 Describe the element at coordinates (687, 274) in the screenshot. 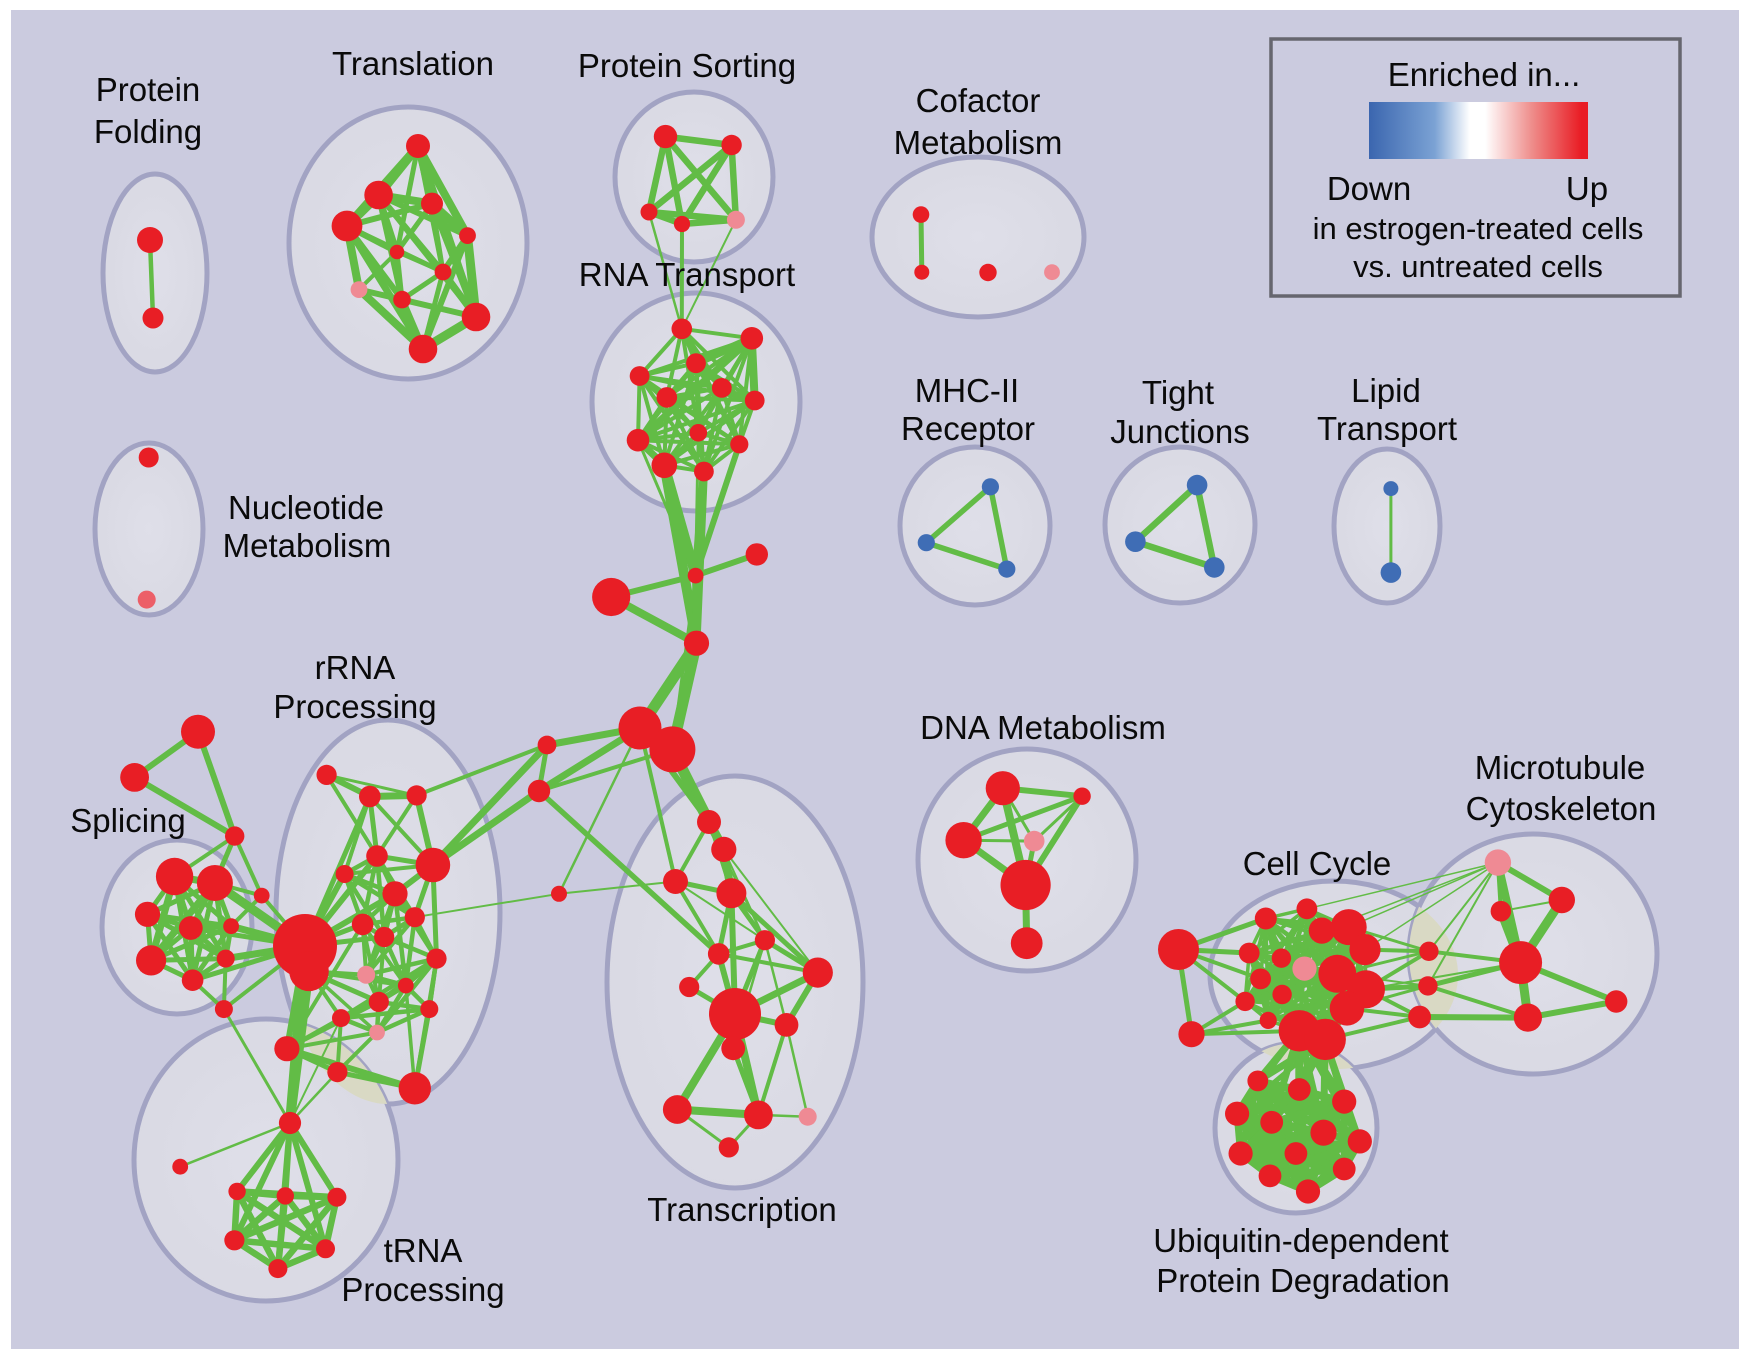

I see `svg-text: RNA Transport` at that location.